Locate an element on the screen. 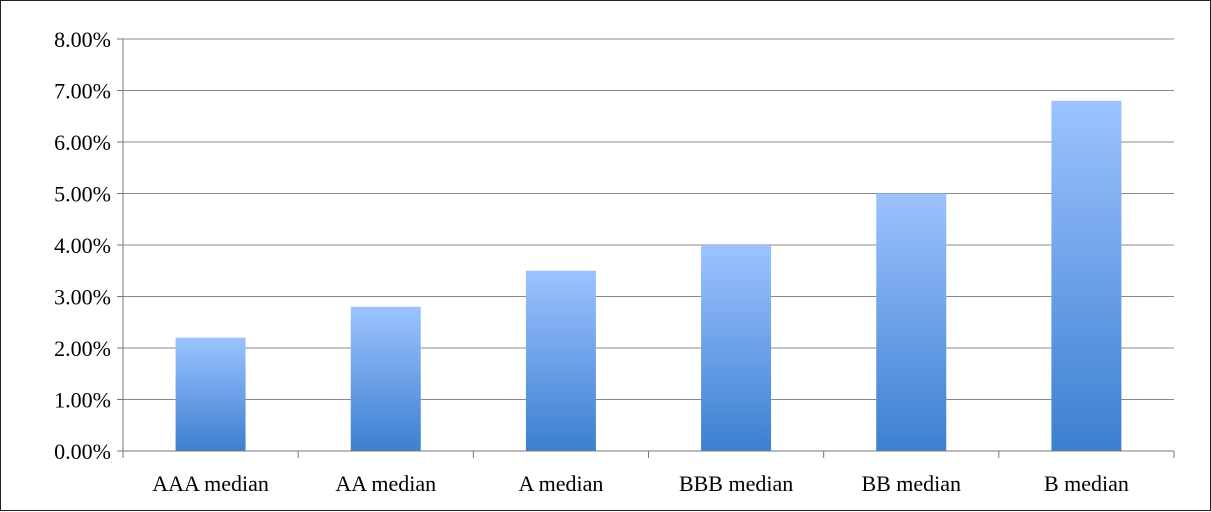  x-tick-label: A median is located at coordinates (560, 483).